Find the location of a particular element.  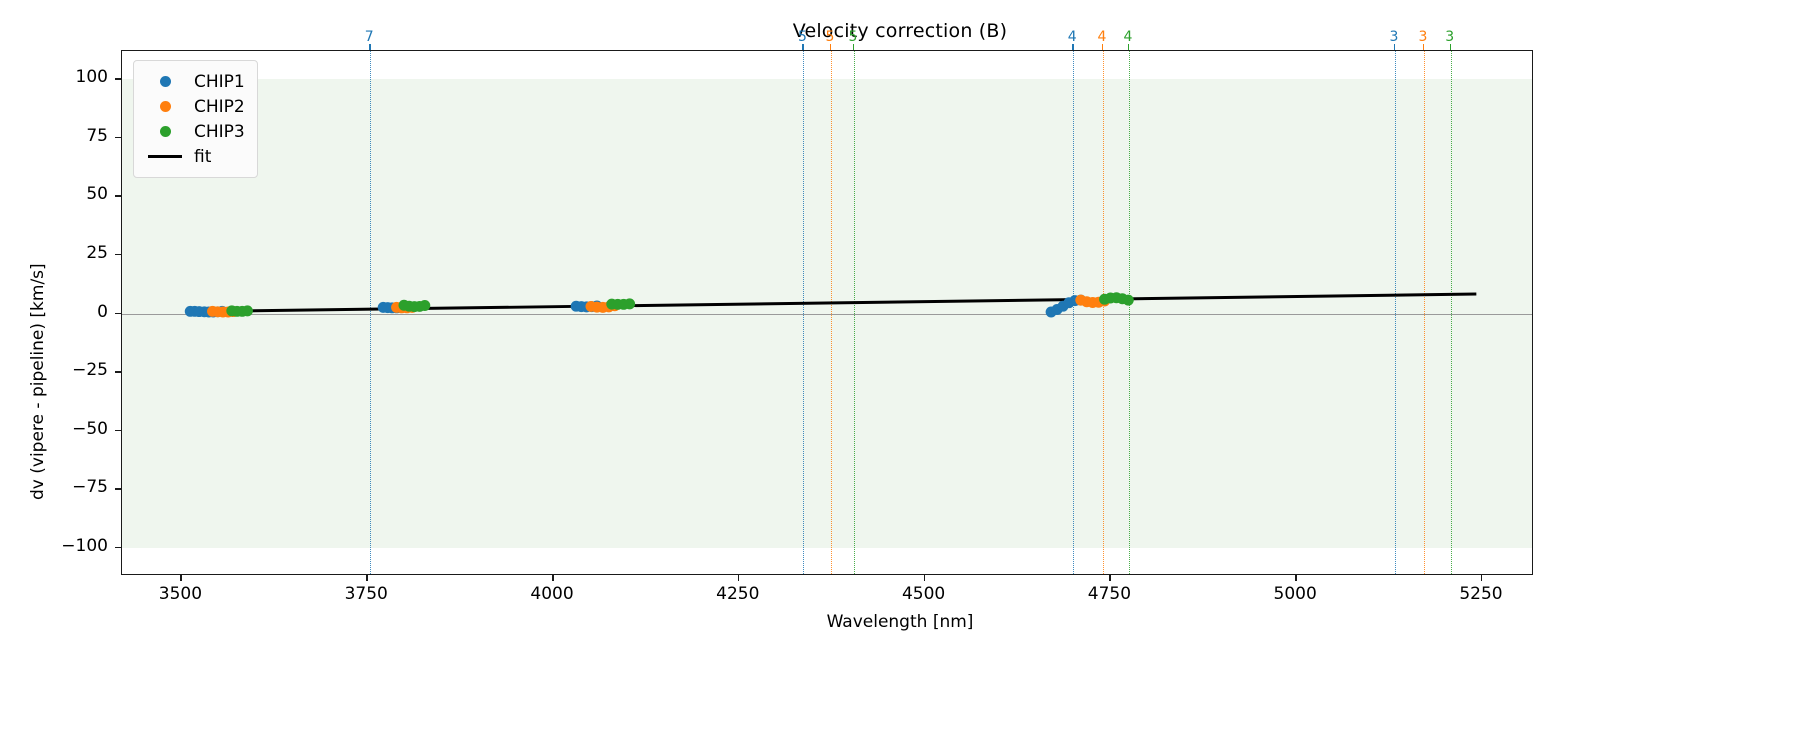

legend-item-fit: fit is located at coordinates (194, 156).